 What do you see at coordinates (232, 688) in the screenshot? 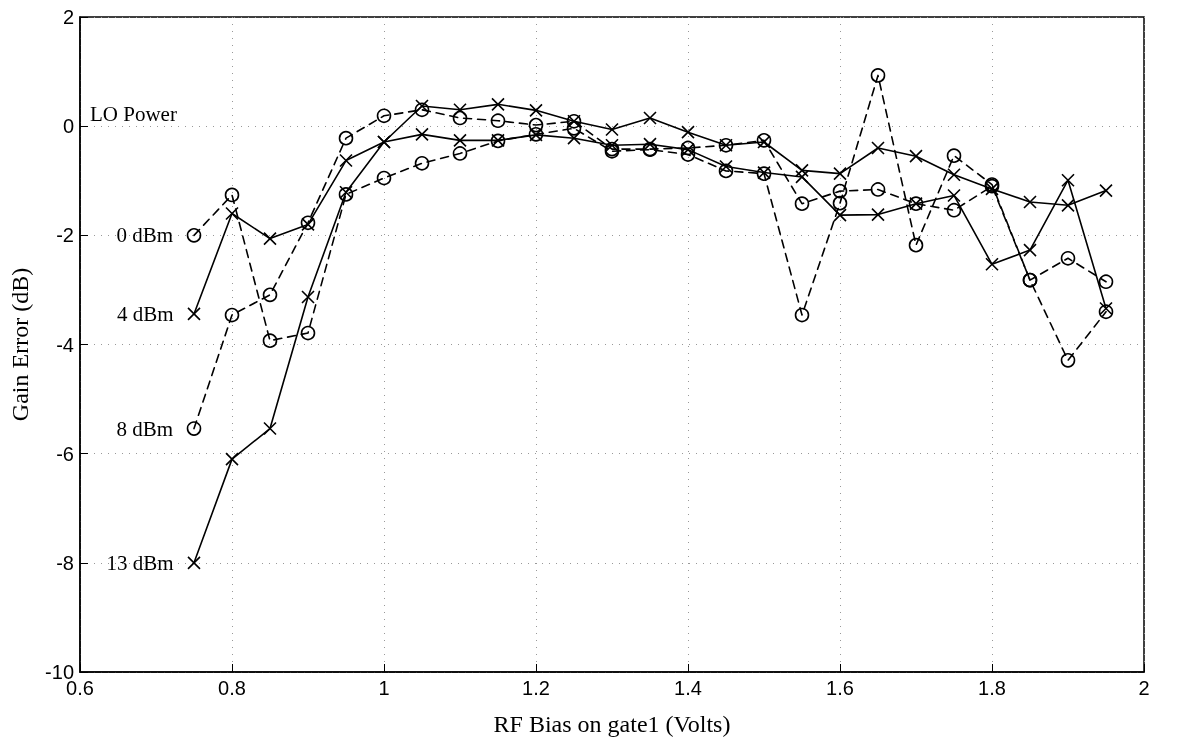
I see `x-tick-label: 0.8` at bounding box center [232, 688].